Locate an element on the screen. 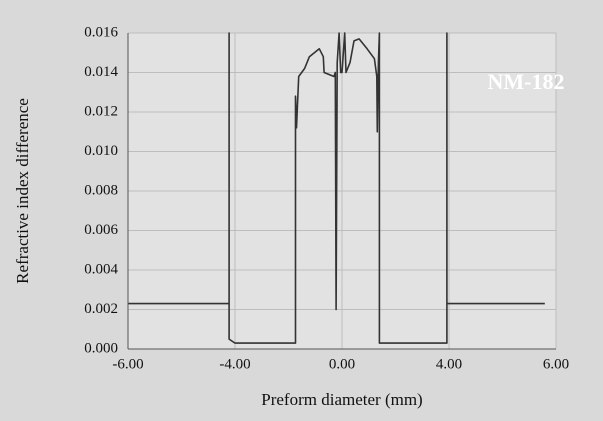  x-tick-label: -4.00 is located at coordinates (234, 364).